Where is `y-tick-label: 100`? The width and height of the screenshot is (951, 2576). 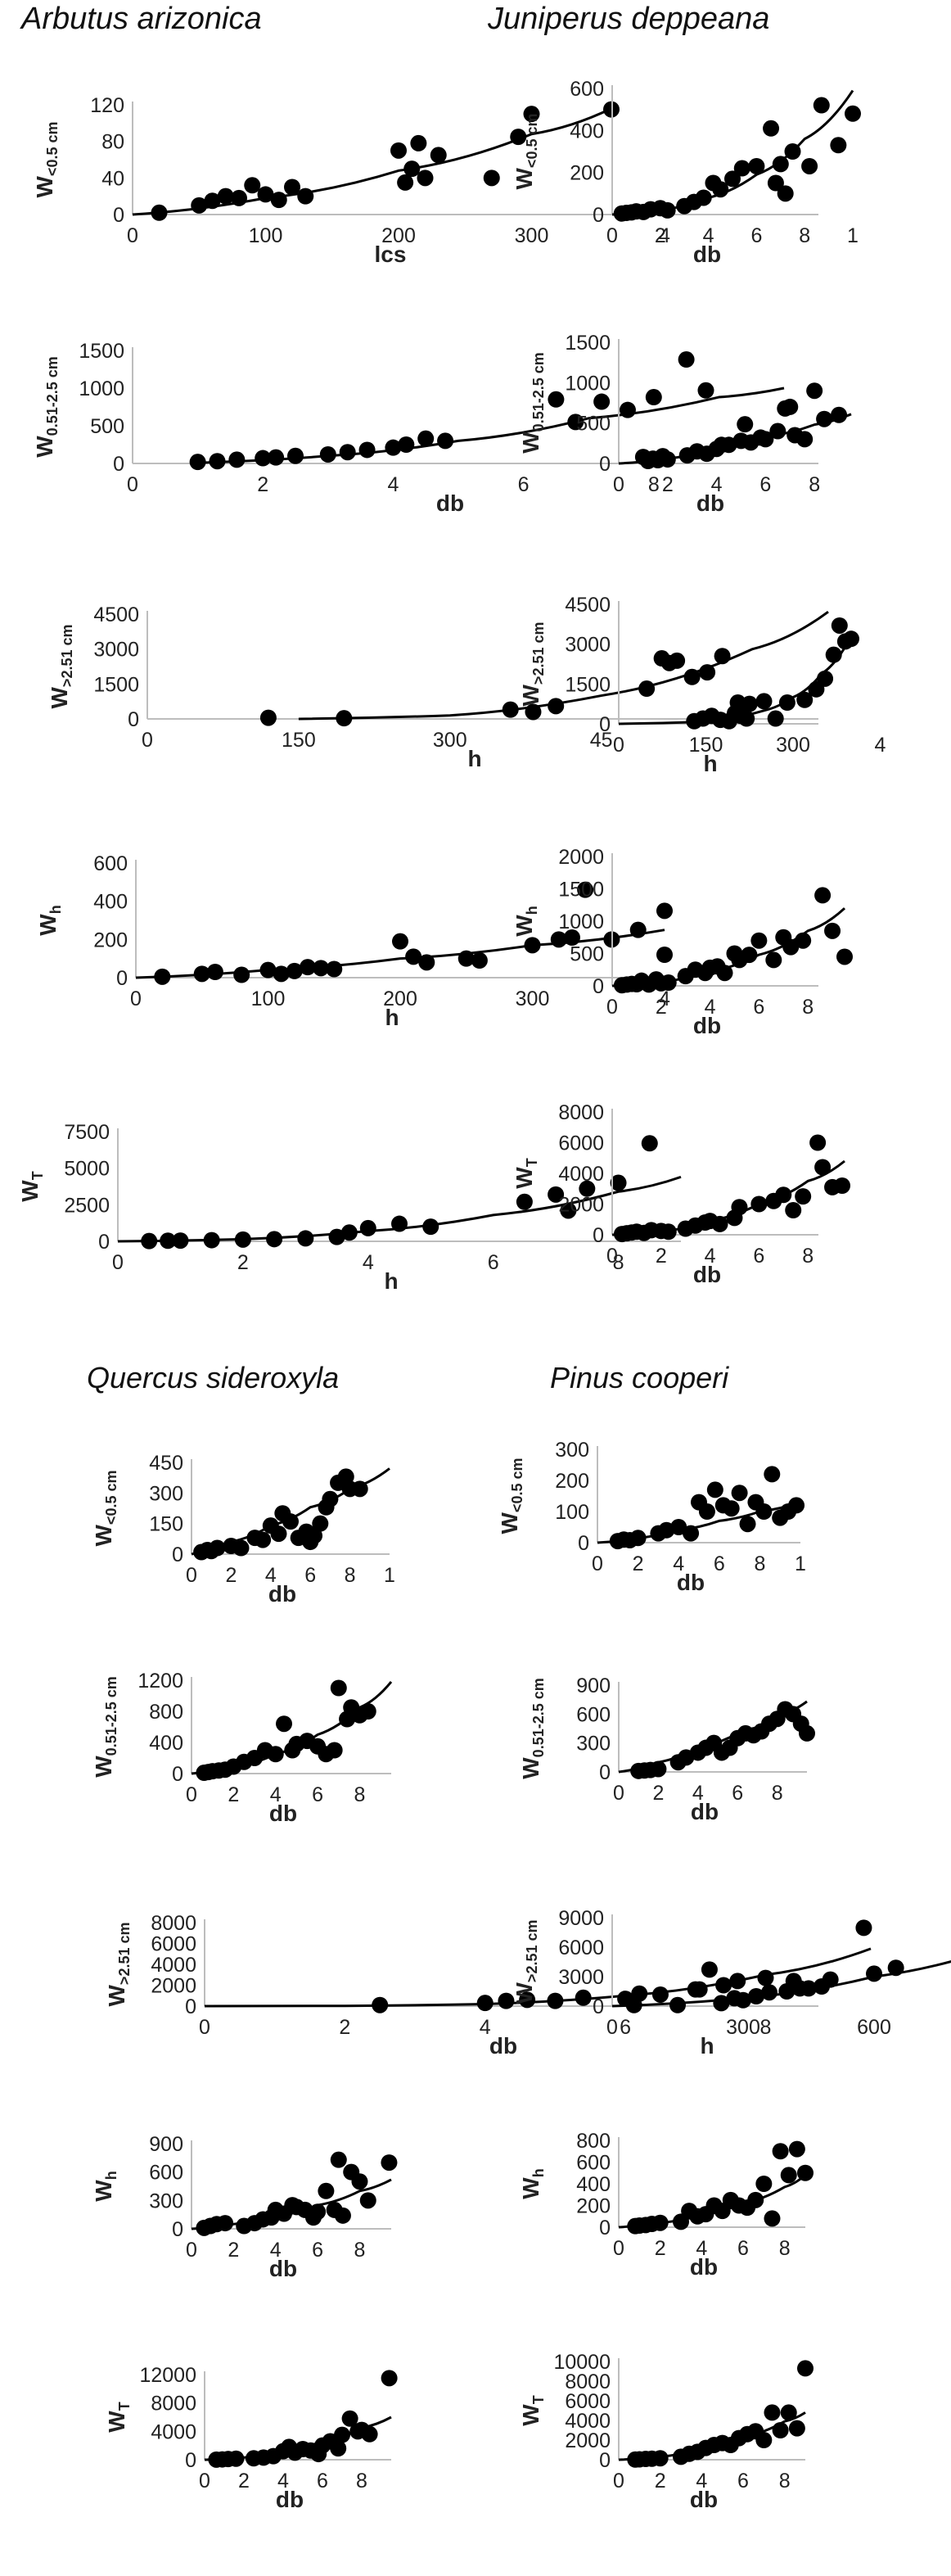 y-tick-label: 100 is located at coordinates (572, 1512).